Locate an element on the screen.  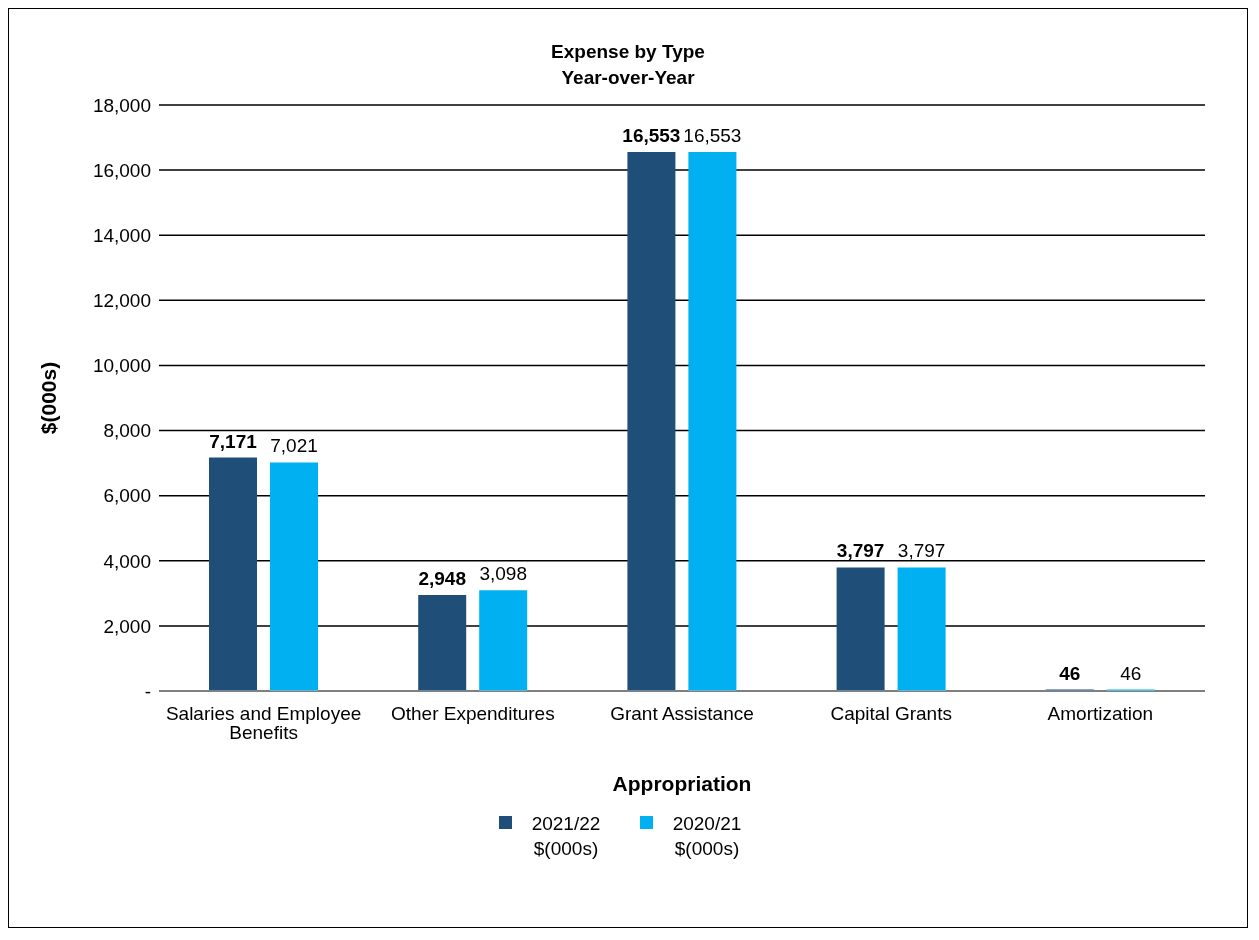
x-tick-label: Capital Grants is located at coordinates (891, 714).